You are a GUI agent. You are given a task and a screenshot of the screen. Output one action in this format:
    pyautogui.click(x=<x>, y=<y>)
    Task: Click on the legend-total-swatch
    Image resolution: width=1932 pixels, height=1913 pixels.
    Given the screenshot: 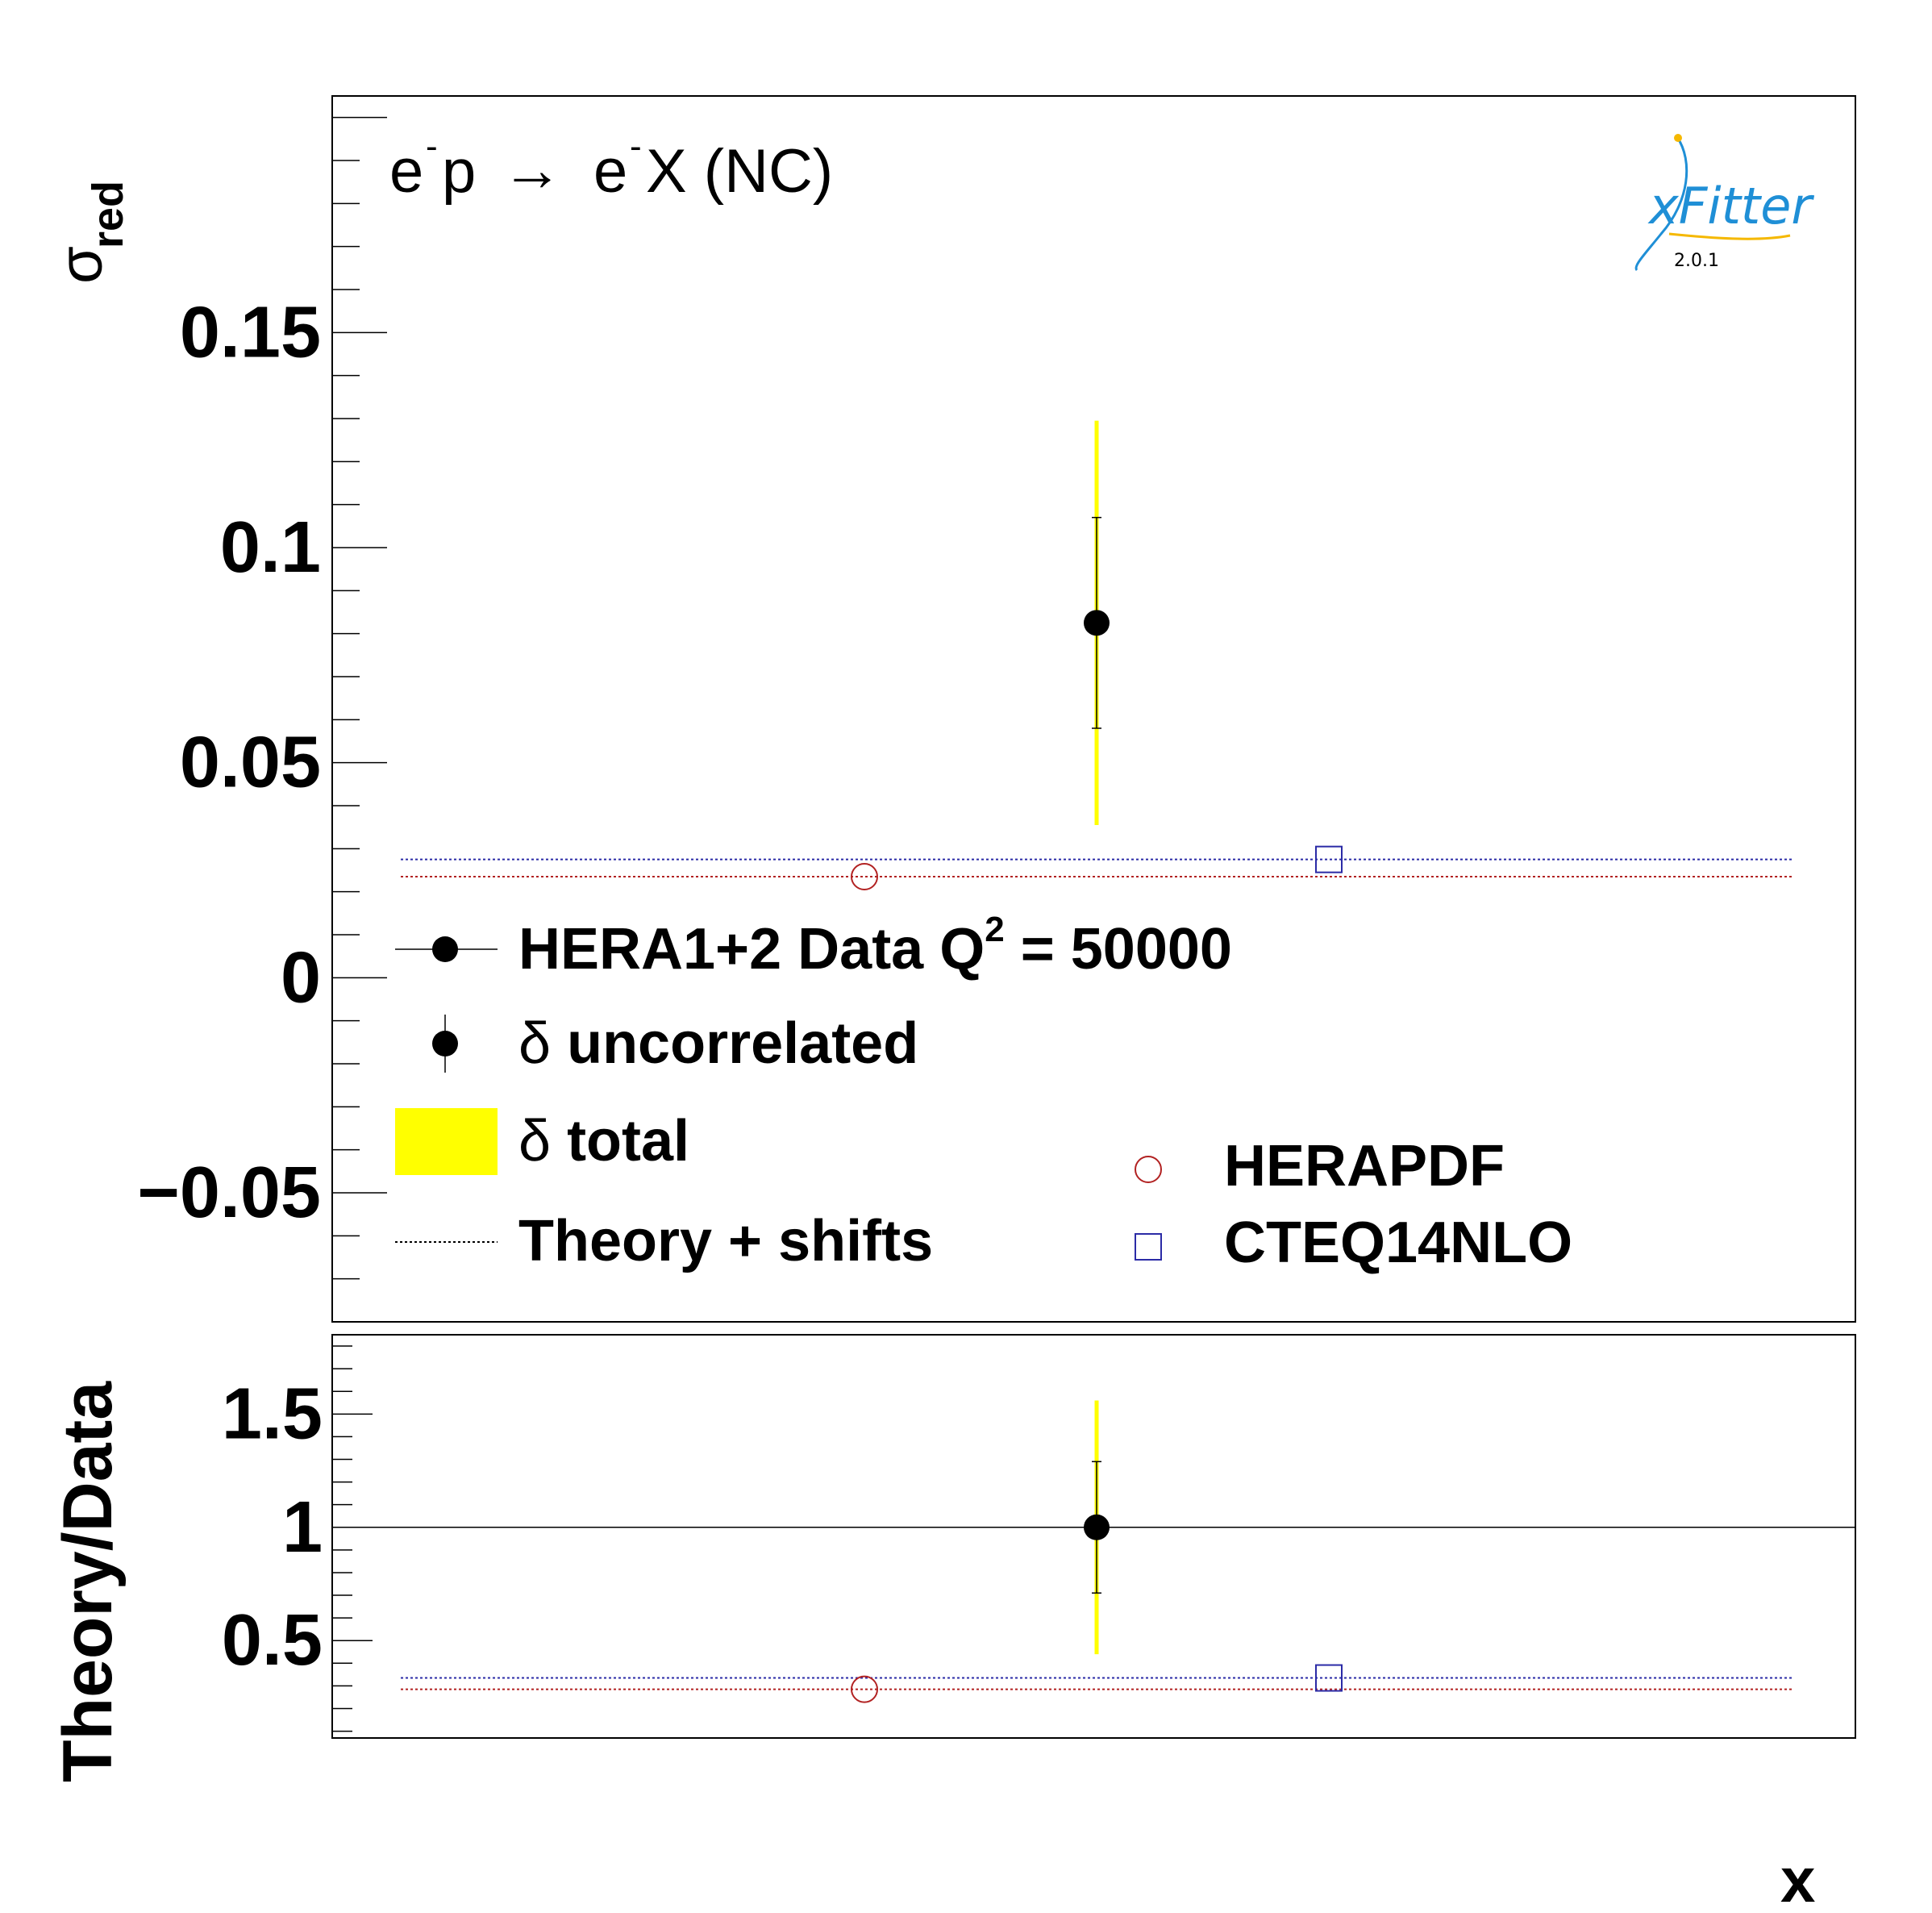 What is the action you would take?
    pyautogui.click(x=446, y=1141)
    